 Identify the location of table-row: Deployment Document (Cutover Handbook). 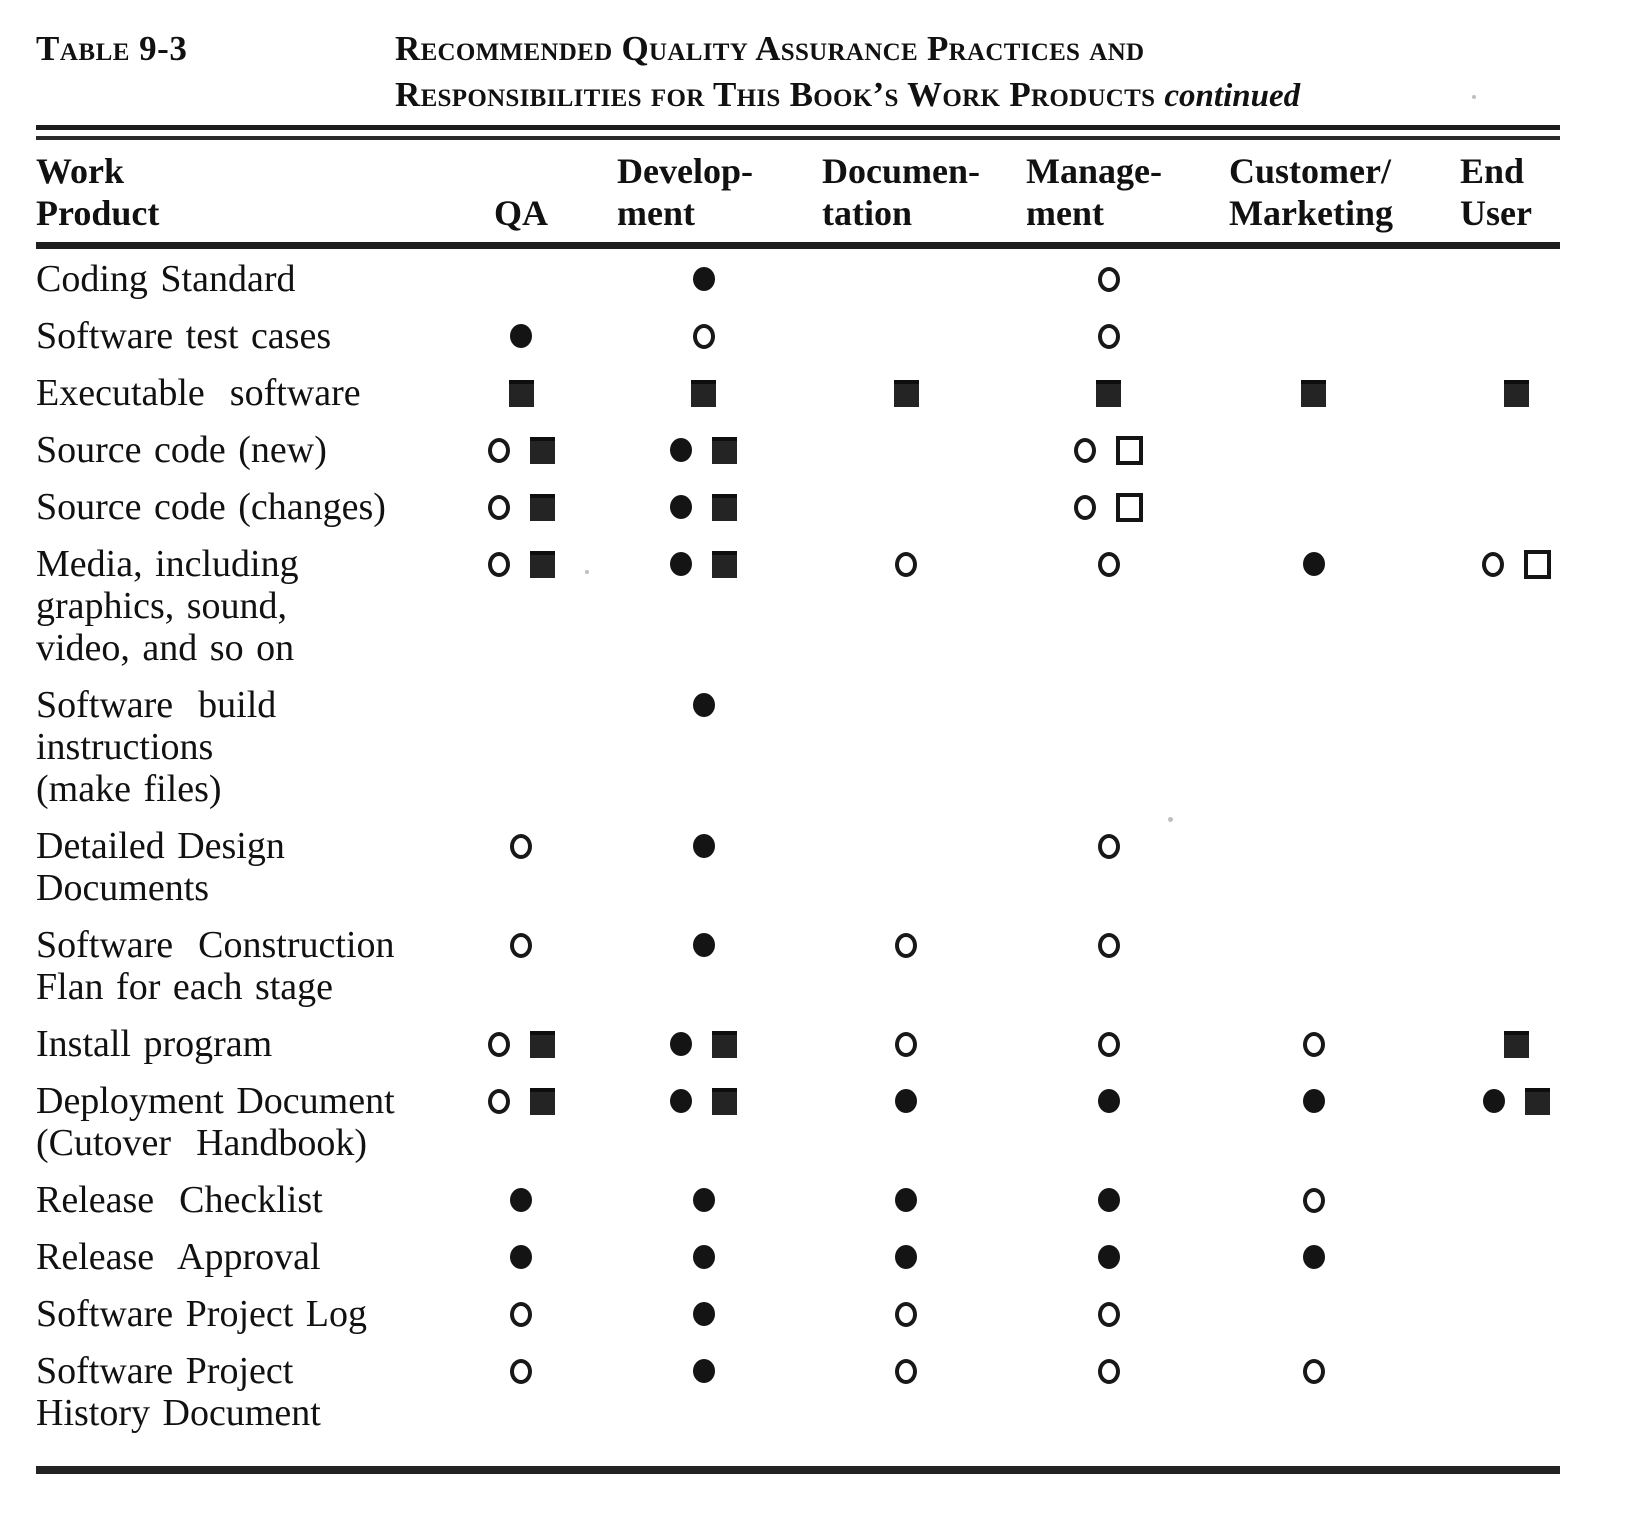
(824, 1122).